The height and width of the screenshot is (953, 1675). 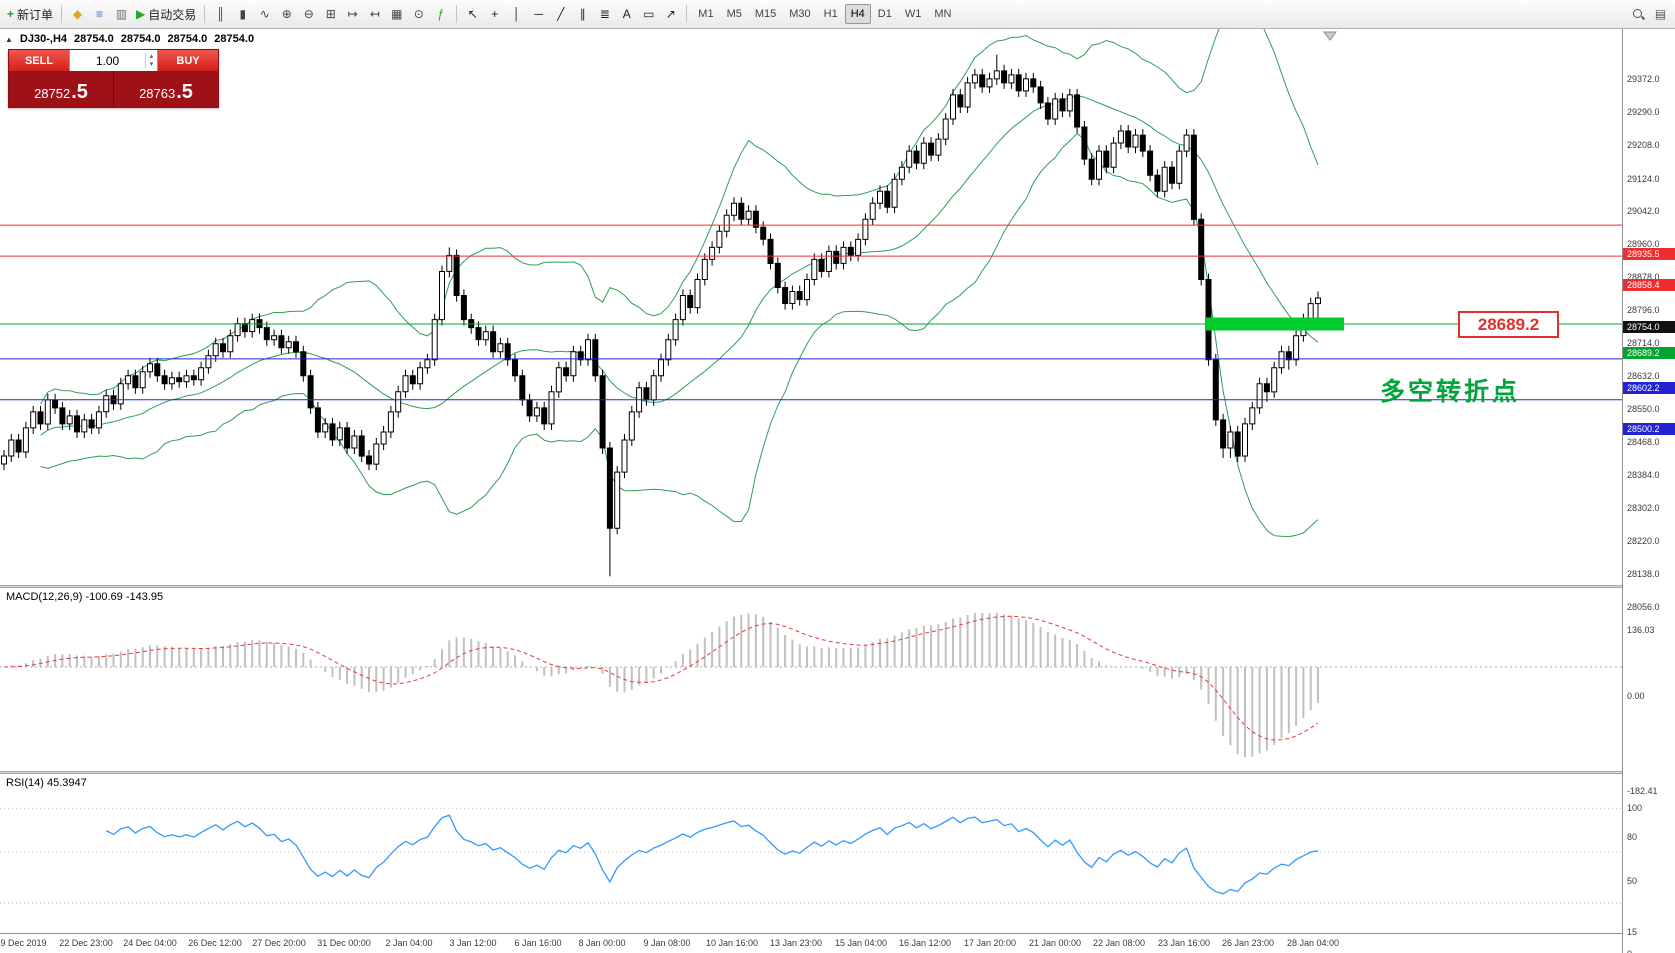 I want to click on timeframe-m15-button: M15, so click(x=765, y=14).